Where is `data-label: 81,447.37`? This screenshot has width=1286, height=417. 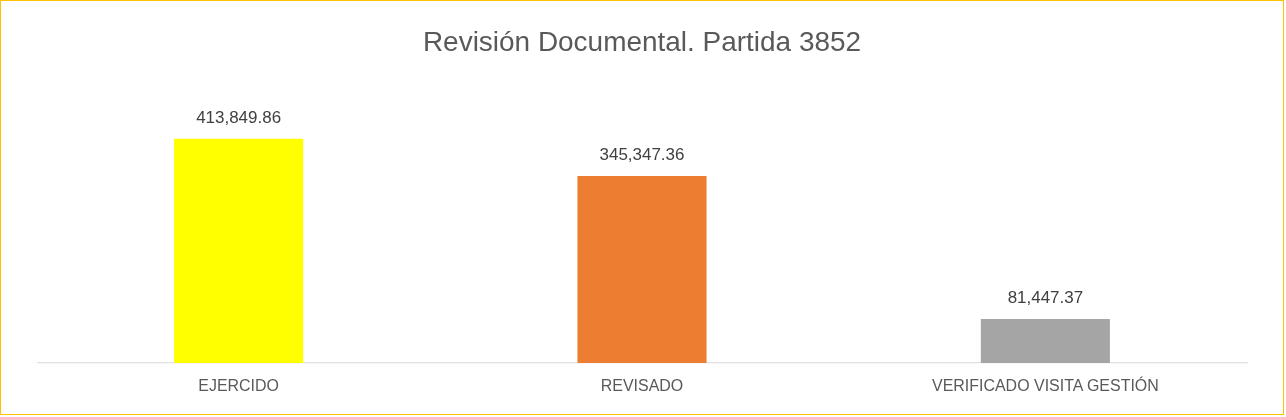
data-label: 81,447.37 is located at coordinates (1045, 298).